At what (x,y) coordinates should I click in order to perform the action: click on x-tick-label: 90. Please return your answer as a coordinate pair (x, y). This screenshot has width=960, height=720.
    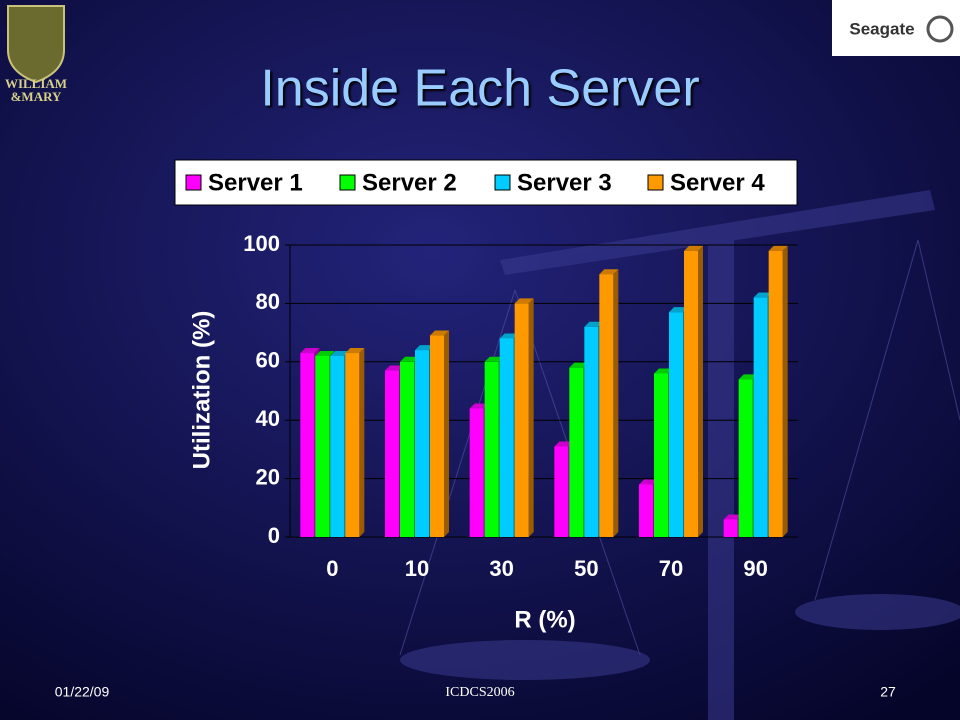
    Looking at the image, I should click on (755, 568).